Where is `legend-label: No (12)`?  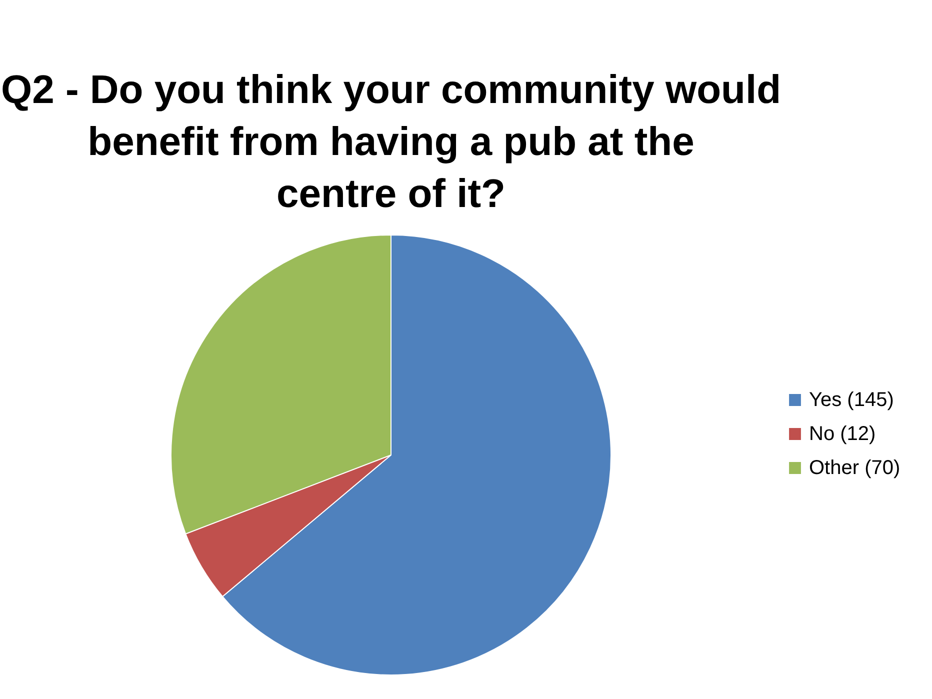 legend-label: No (12) is located at coordinates (842, 434).